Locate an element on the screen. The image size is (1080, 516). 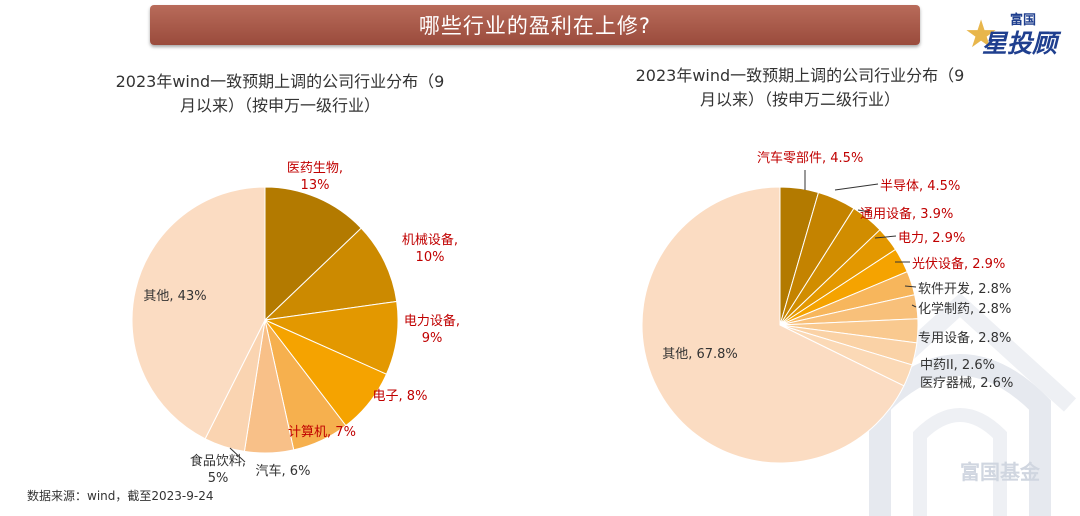
title-bar: 哪些行业的盈利在上修? is located at coordinates (535, 25).